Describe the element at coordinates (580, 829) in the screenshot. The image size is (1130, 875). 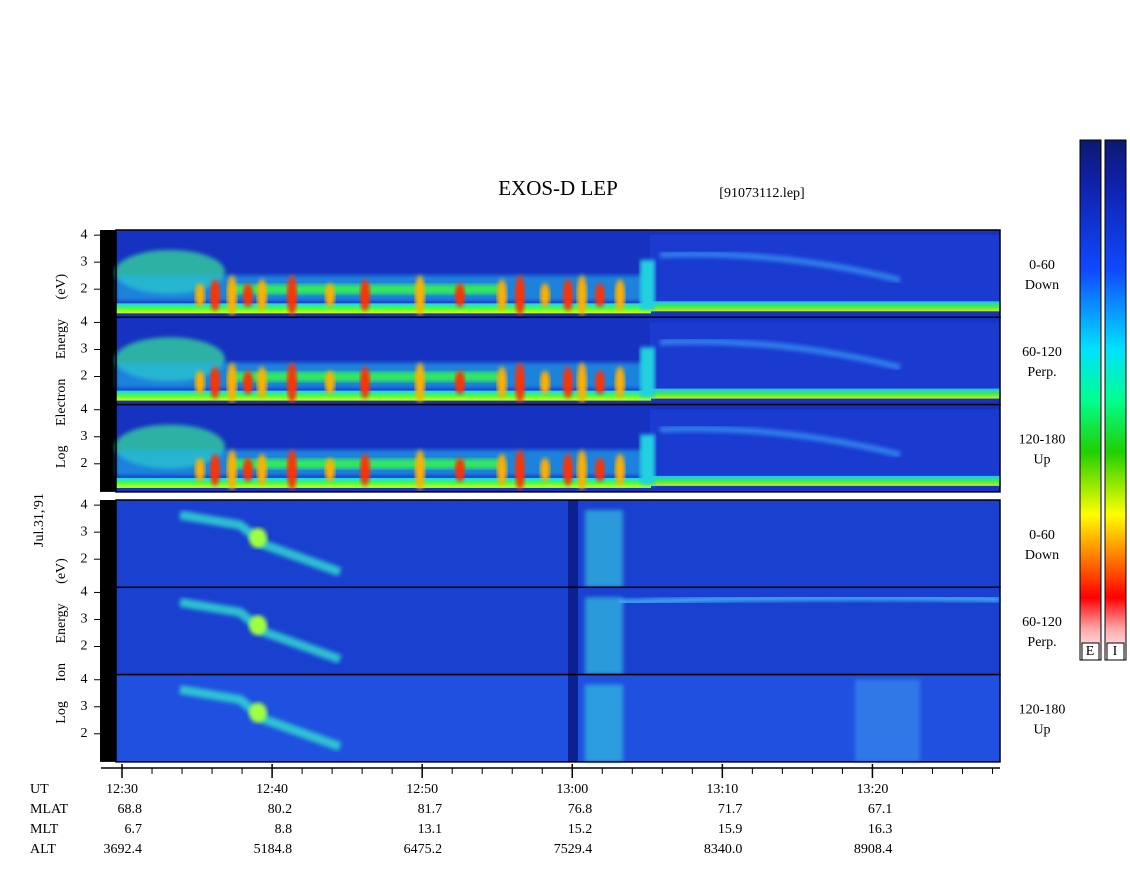
I see `ephemeris-value: 15.2` at that location.